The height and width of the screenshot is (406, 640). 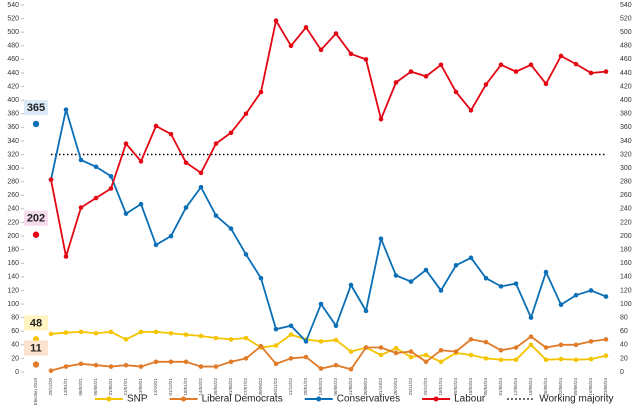 I want to click on y-tick-label: 0, so click(x=17, y=372).